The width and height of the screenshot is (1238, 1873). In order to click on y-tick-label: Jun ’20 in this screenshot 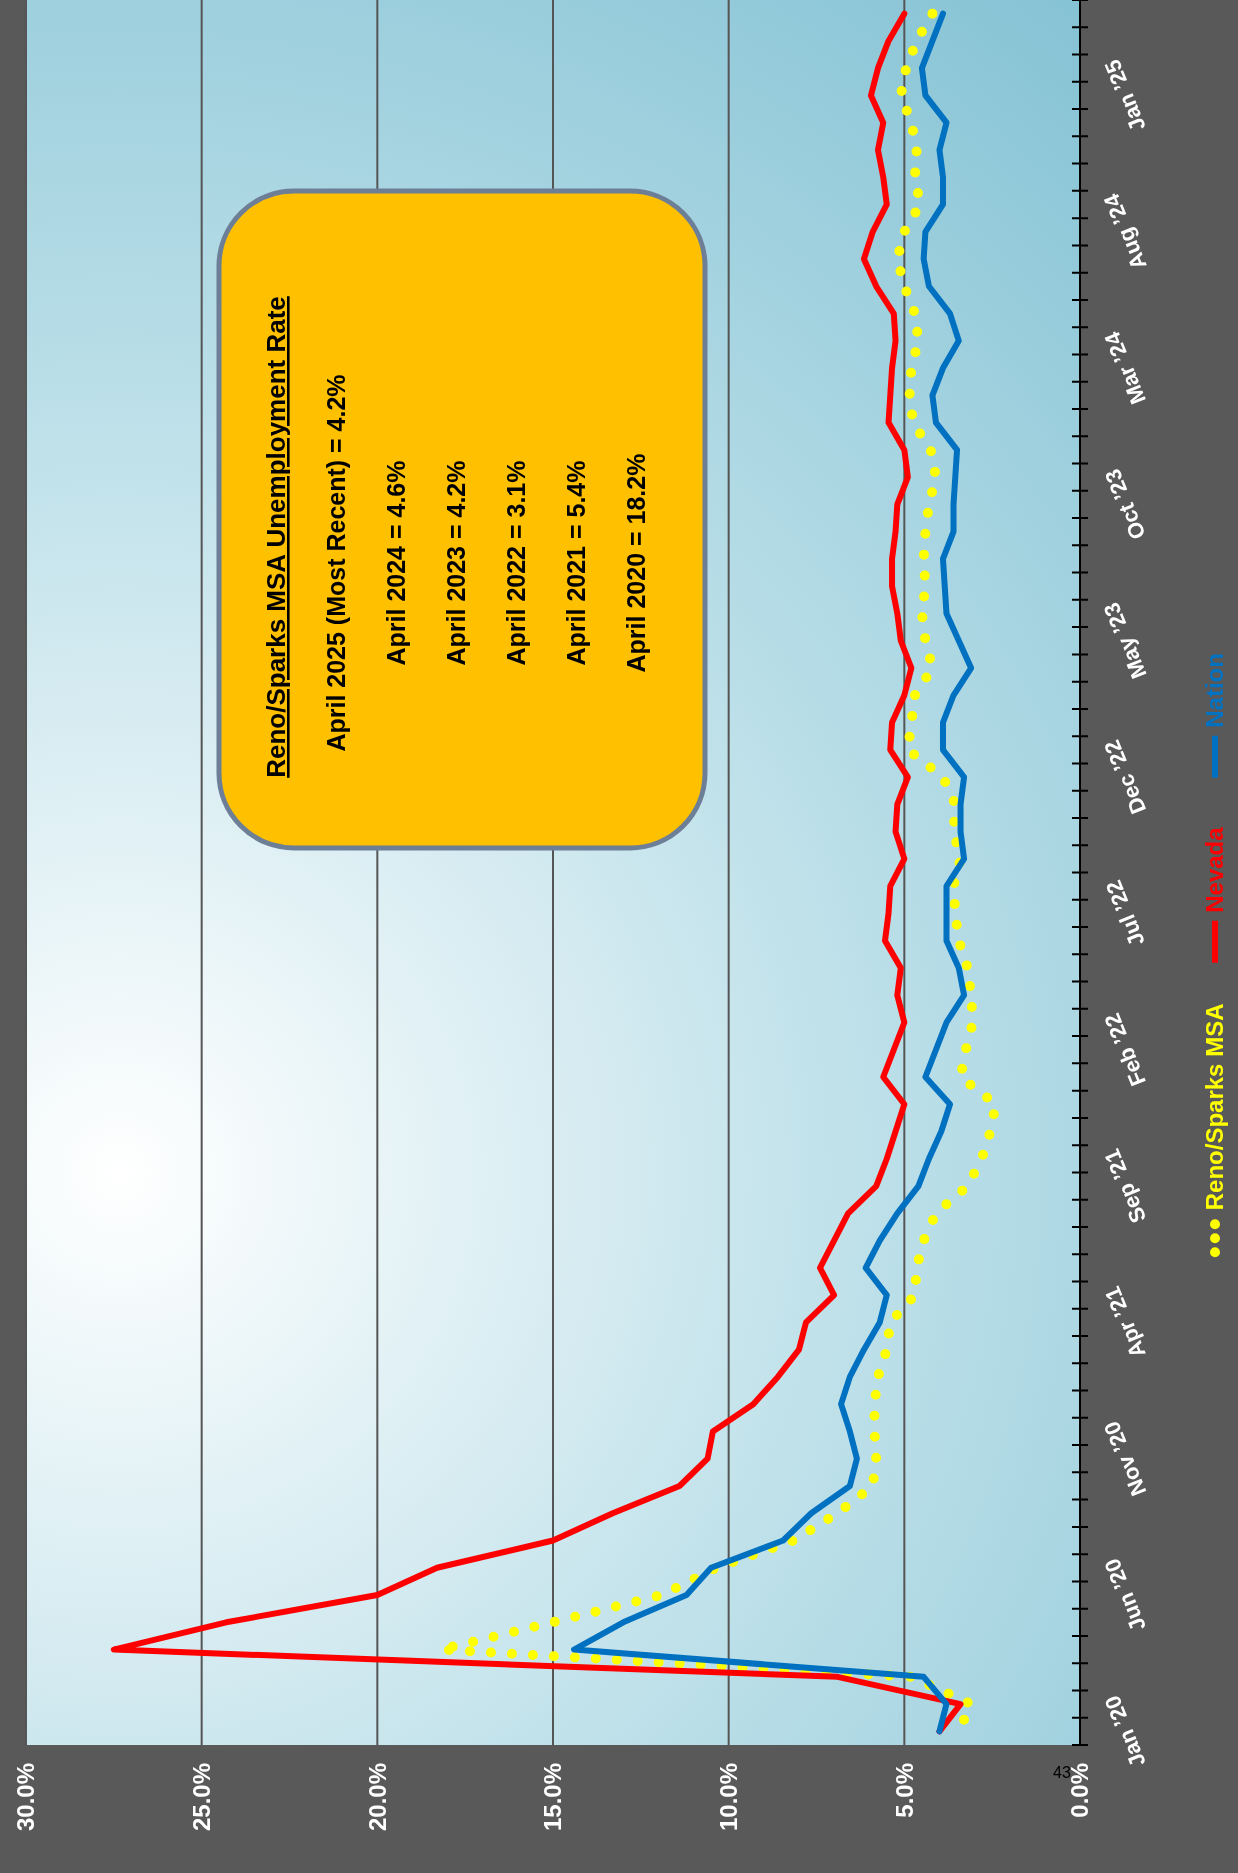, I will do `click(1125, 1595)`.